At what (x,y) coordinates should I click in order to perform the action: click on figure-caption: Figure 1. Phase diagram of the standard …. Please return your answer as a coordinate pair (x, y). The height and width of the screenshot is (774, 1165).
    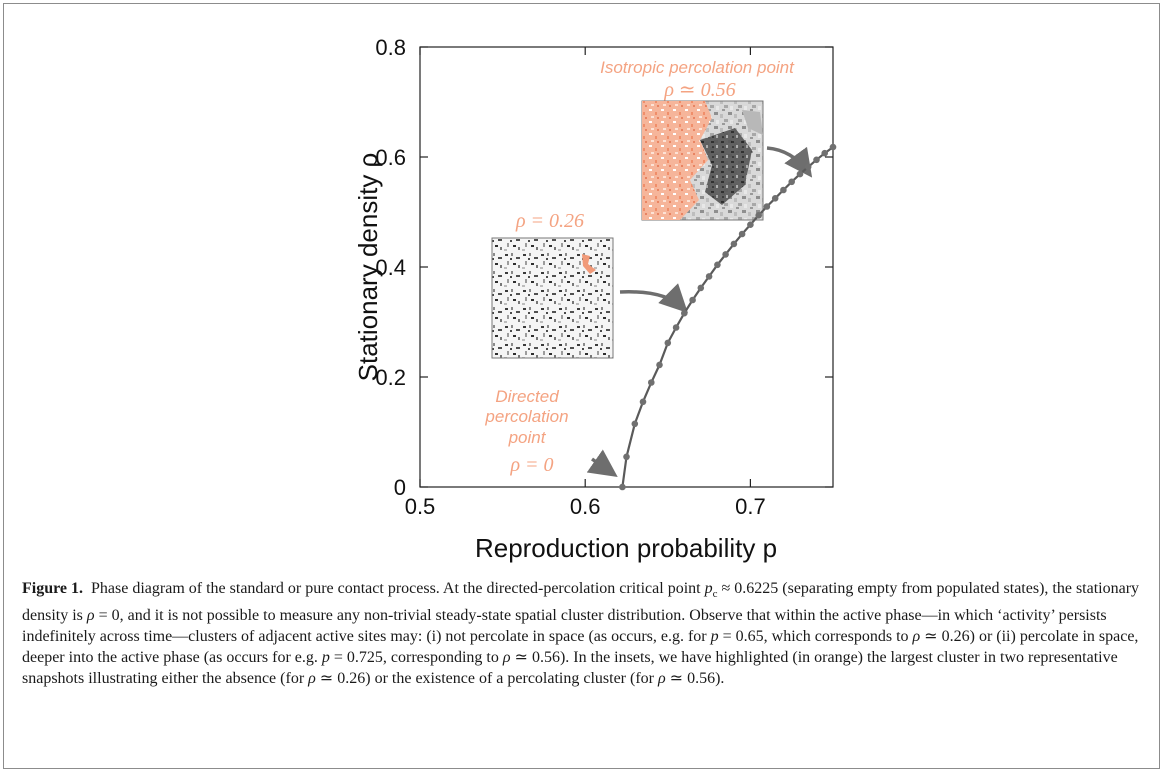
    Looking at the image, I should click on (581, 634).